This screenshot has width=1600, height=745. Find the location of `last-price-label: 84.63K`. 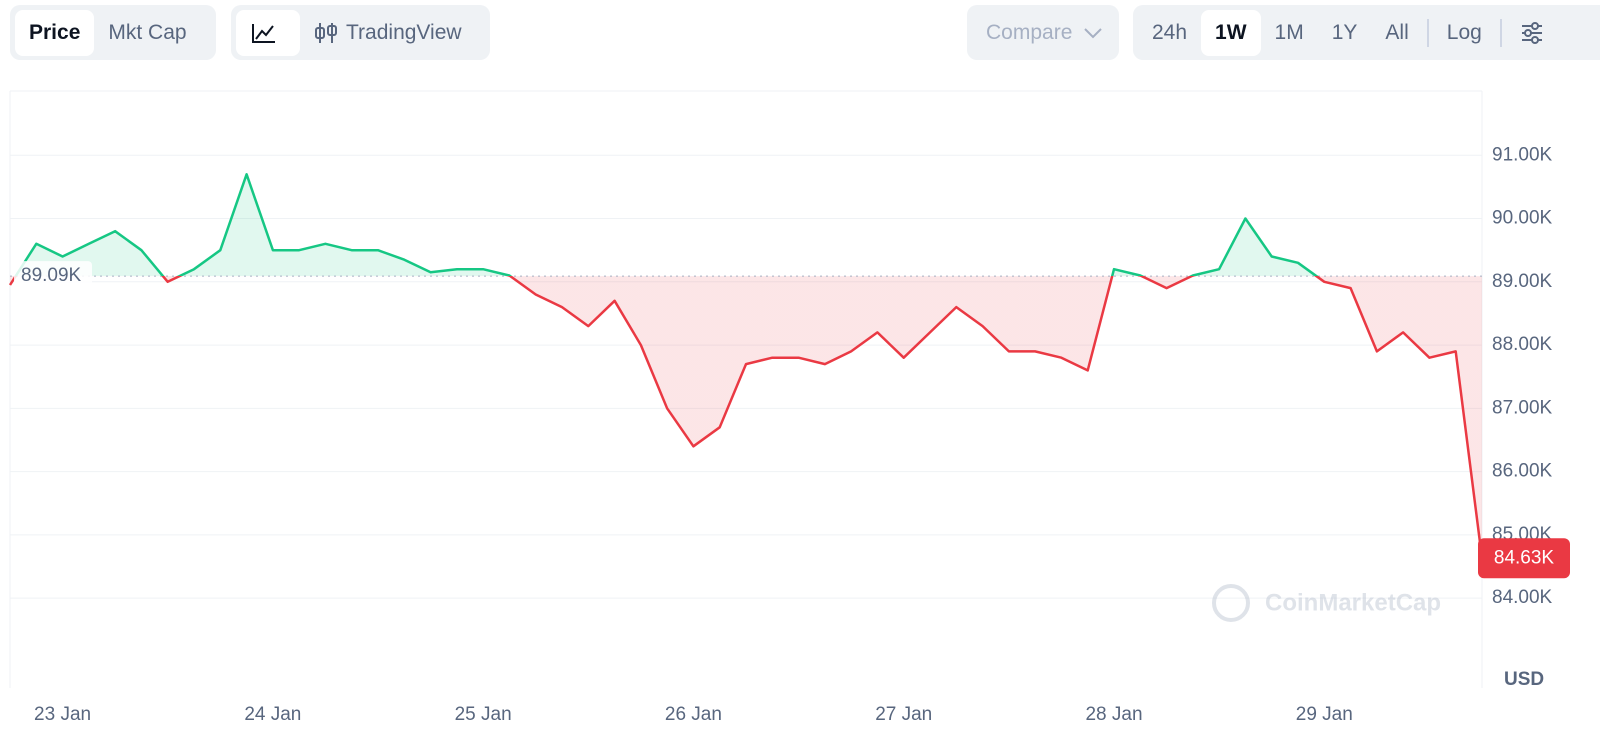

last-price-label: 84.63K is located at coordinates (1524, 557).